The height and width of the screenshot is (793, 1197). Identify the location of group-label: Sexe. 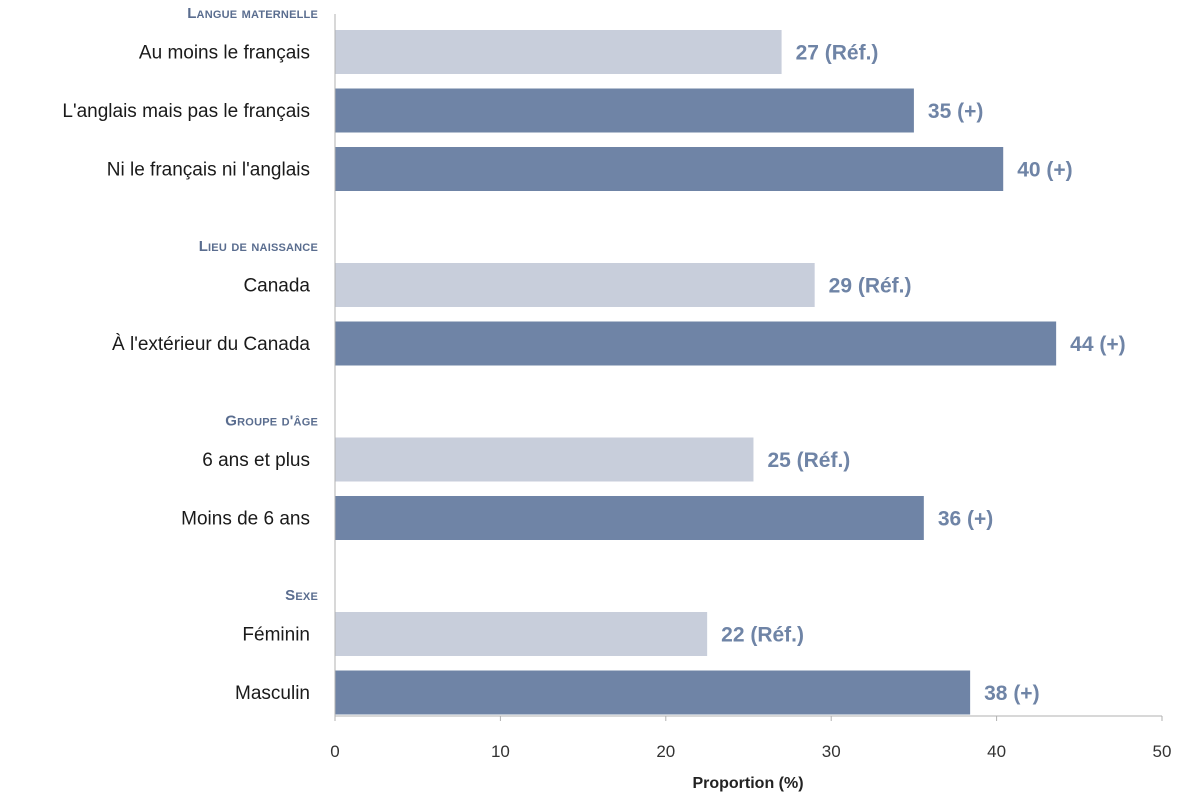
(301, 595).